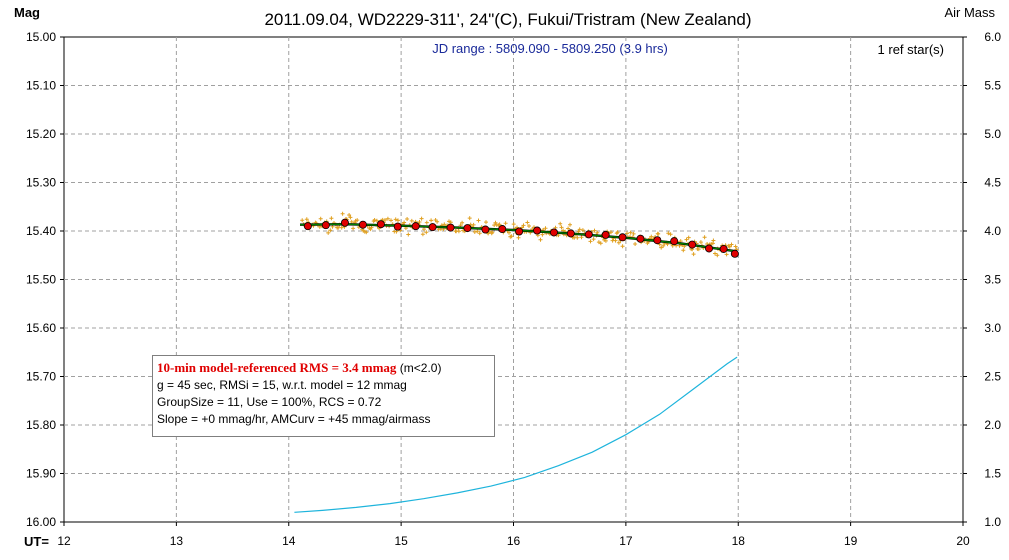  What do you see at coordinates (992, 280) in the screenshot?
I see `y2-tick-label: 3.5` at bounding box center [992, 280].